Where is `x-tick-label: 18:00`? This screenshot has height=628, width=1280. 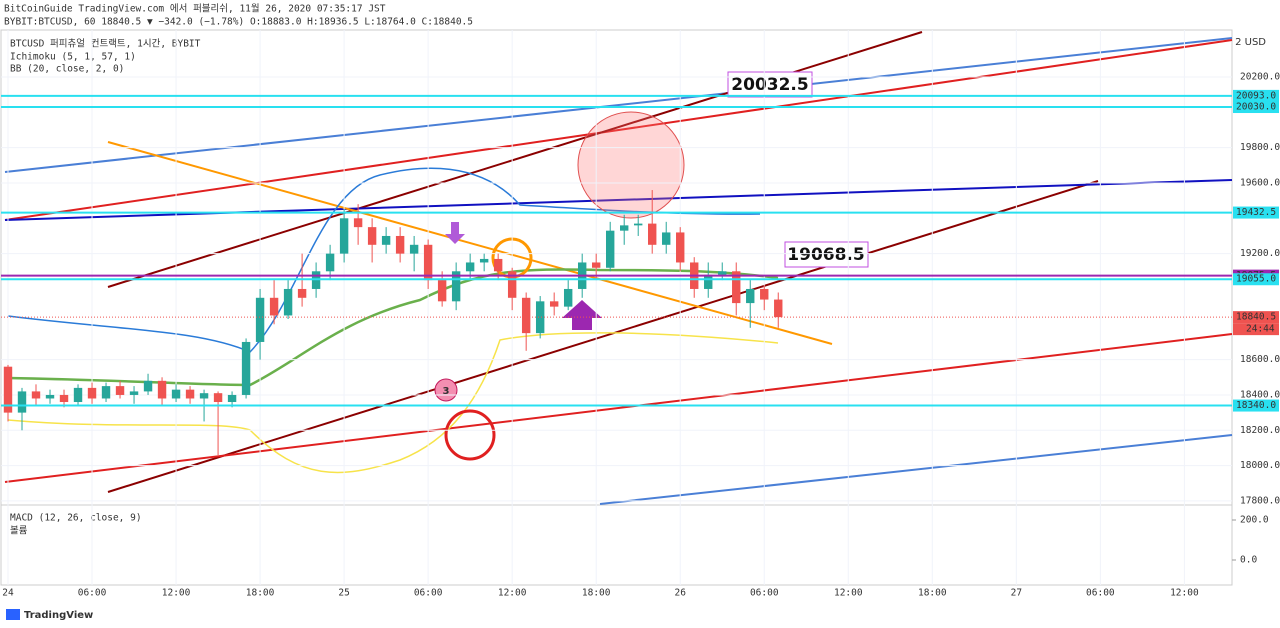 x-tick-label: 18:00 is located at coordinates (932, 593).